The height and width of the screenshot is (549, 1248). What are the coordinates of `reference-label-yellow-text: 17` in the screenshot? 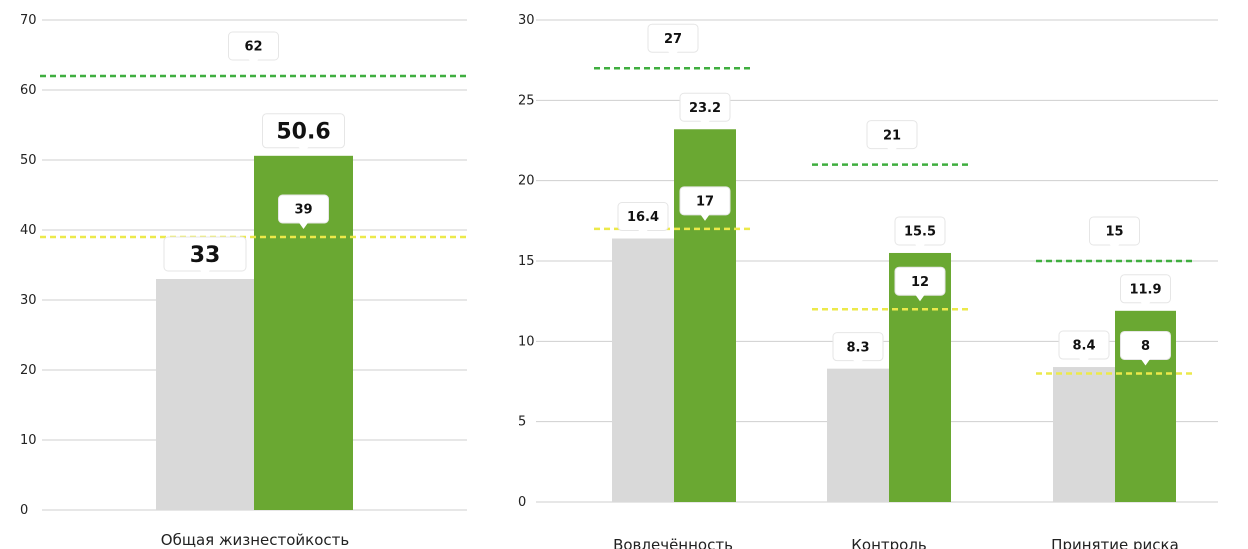 It's located at (705, 202).